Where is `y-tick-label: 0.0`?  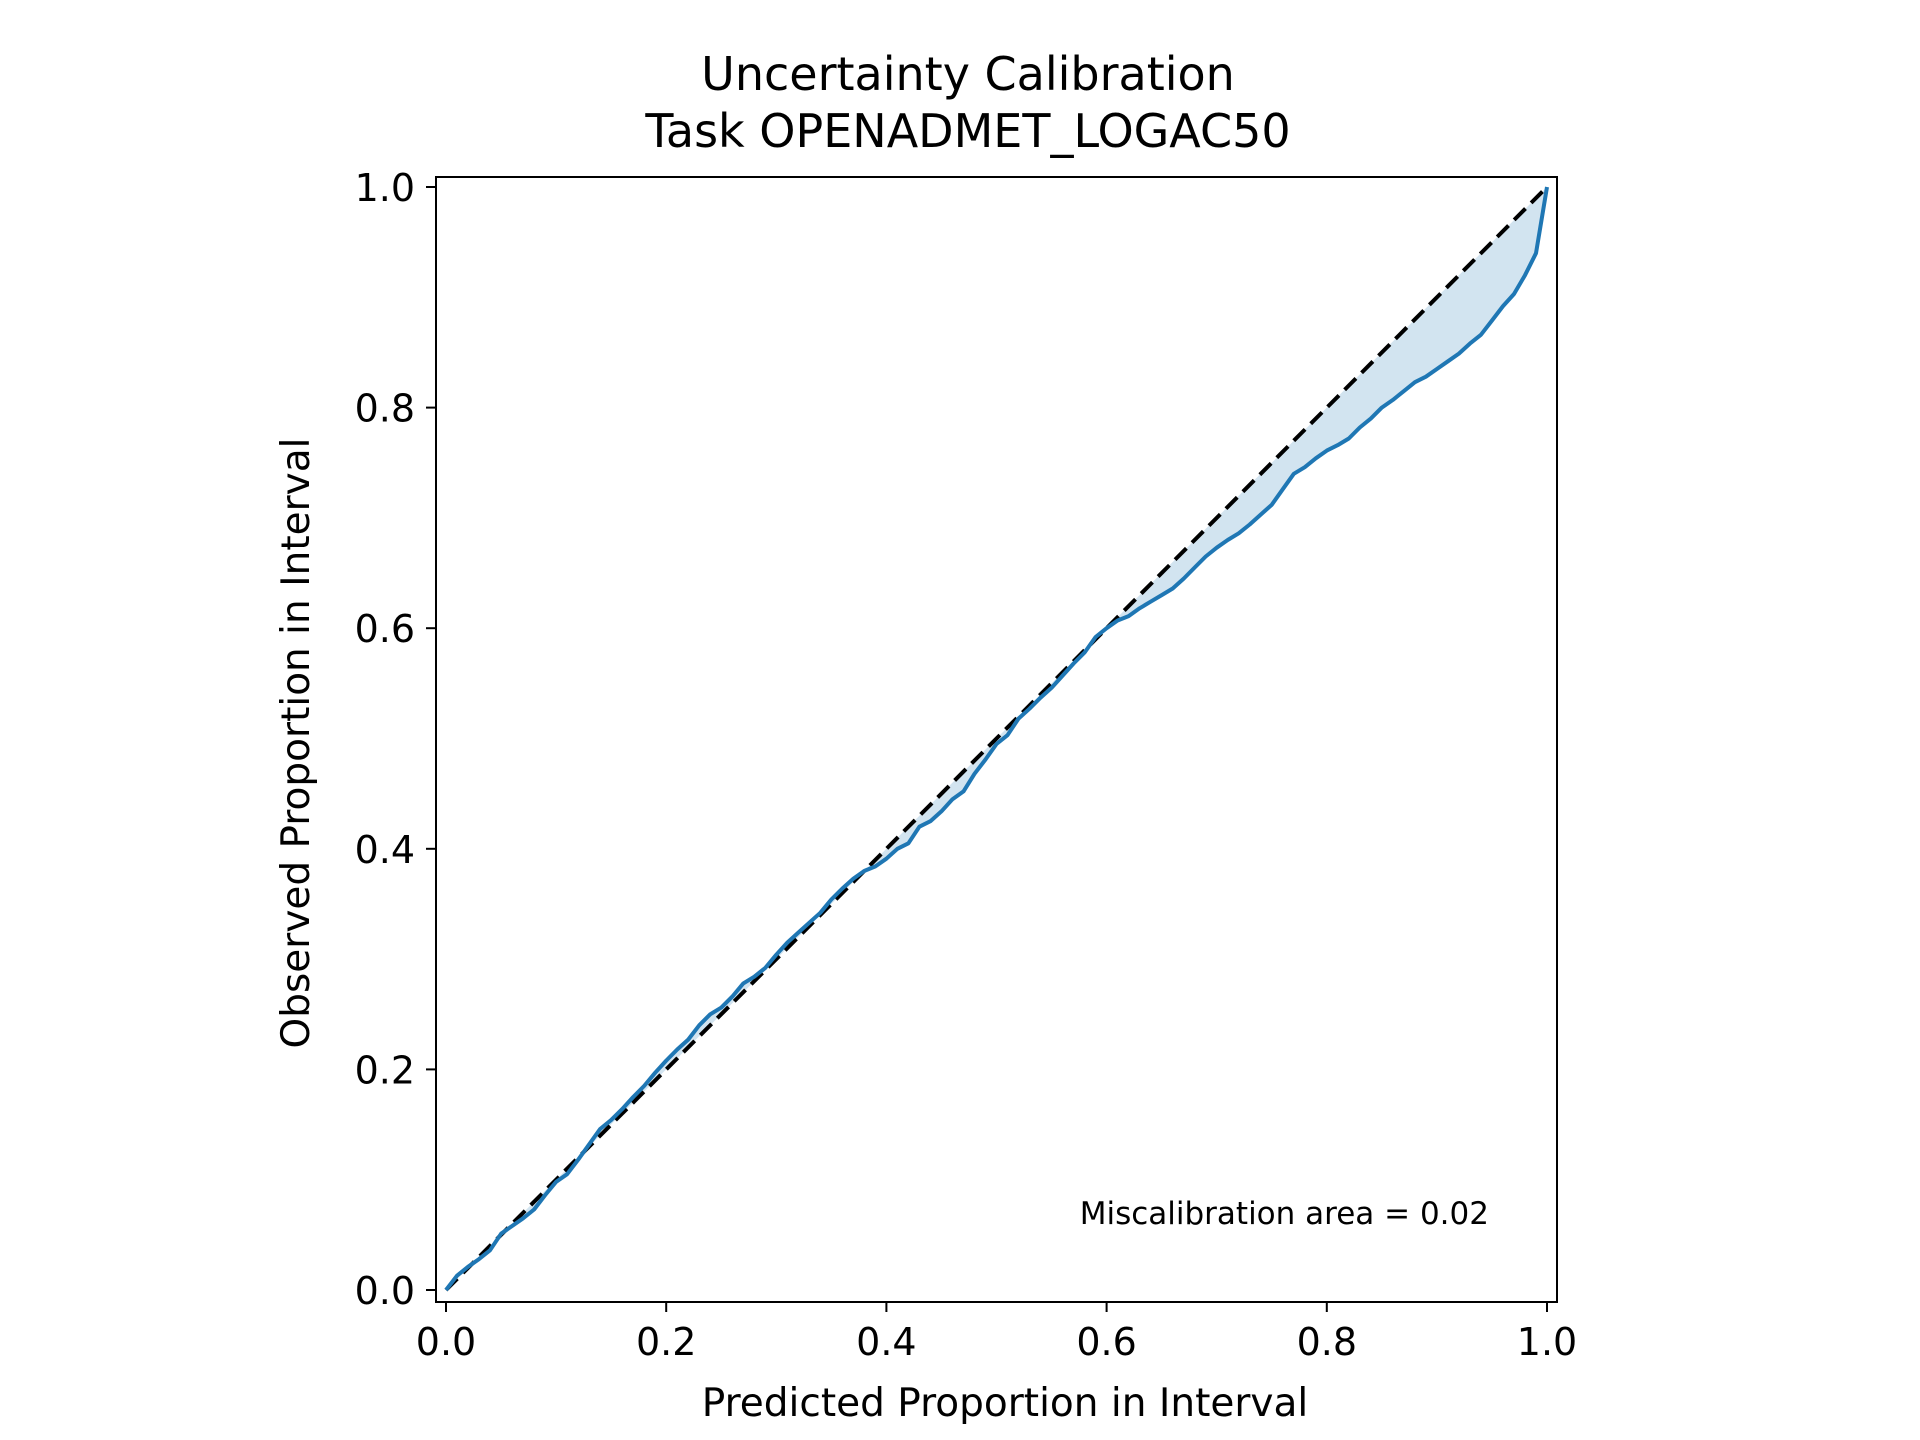 y-tick-label: 0.0 is located at coordinates (385, 1291).